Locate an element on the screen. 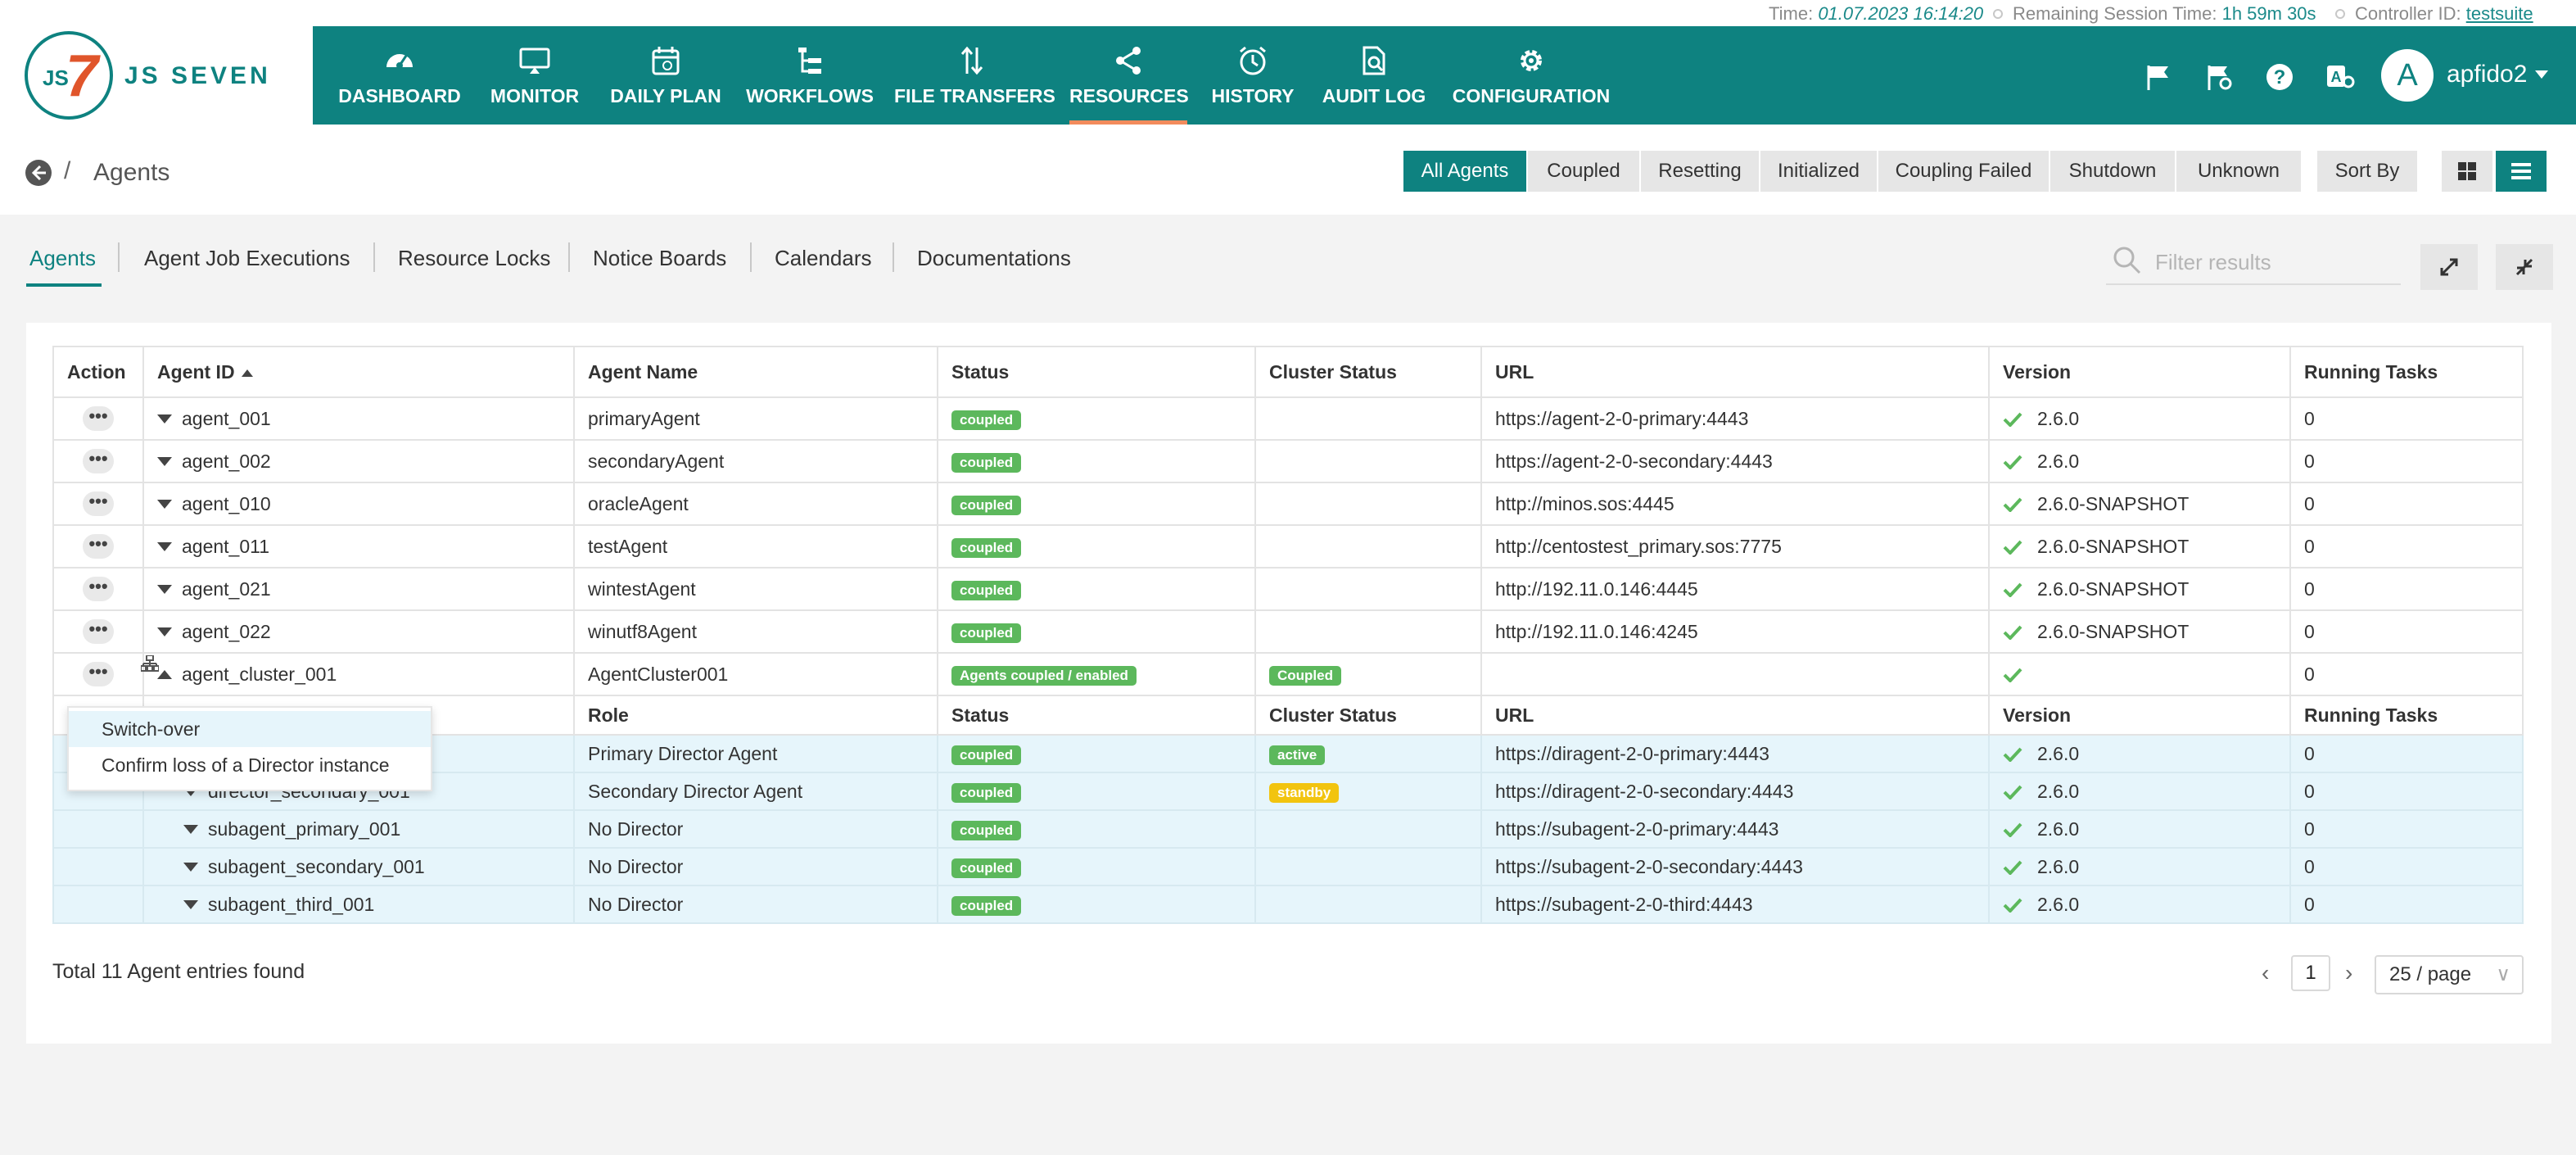  controller-value: testsuite is located at coordinates (2499, 13).